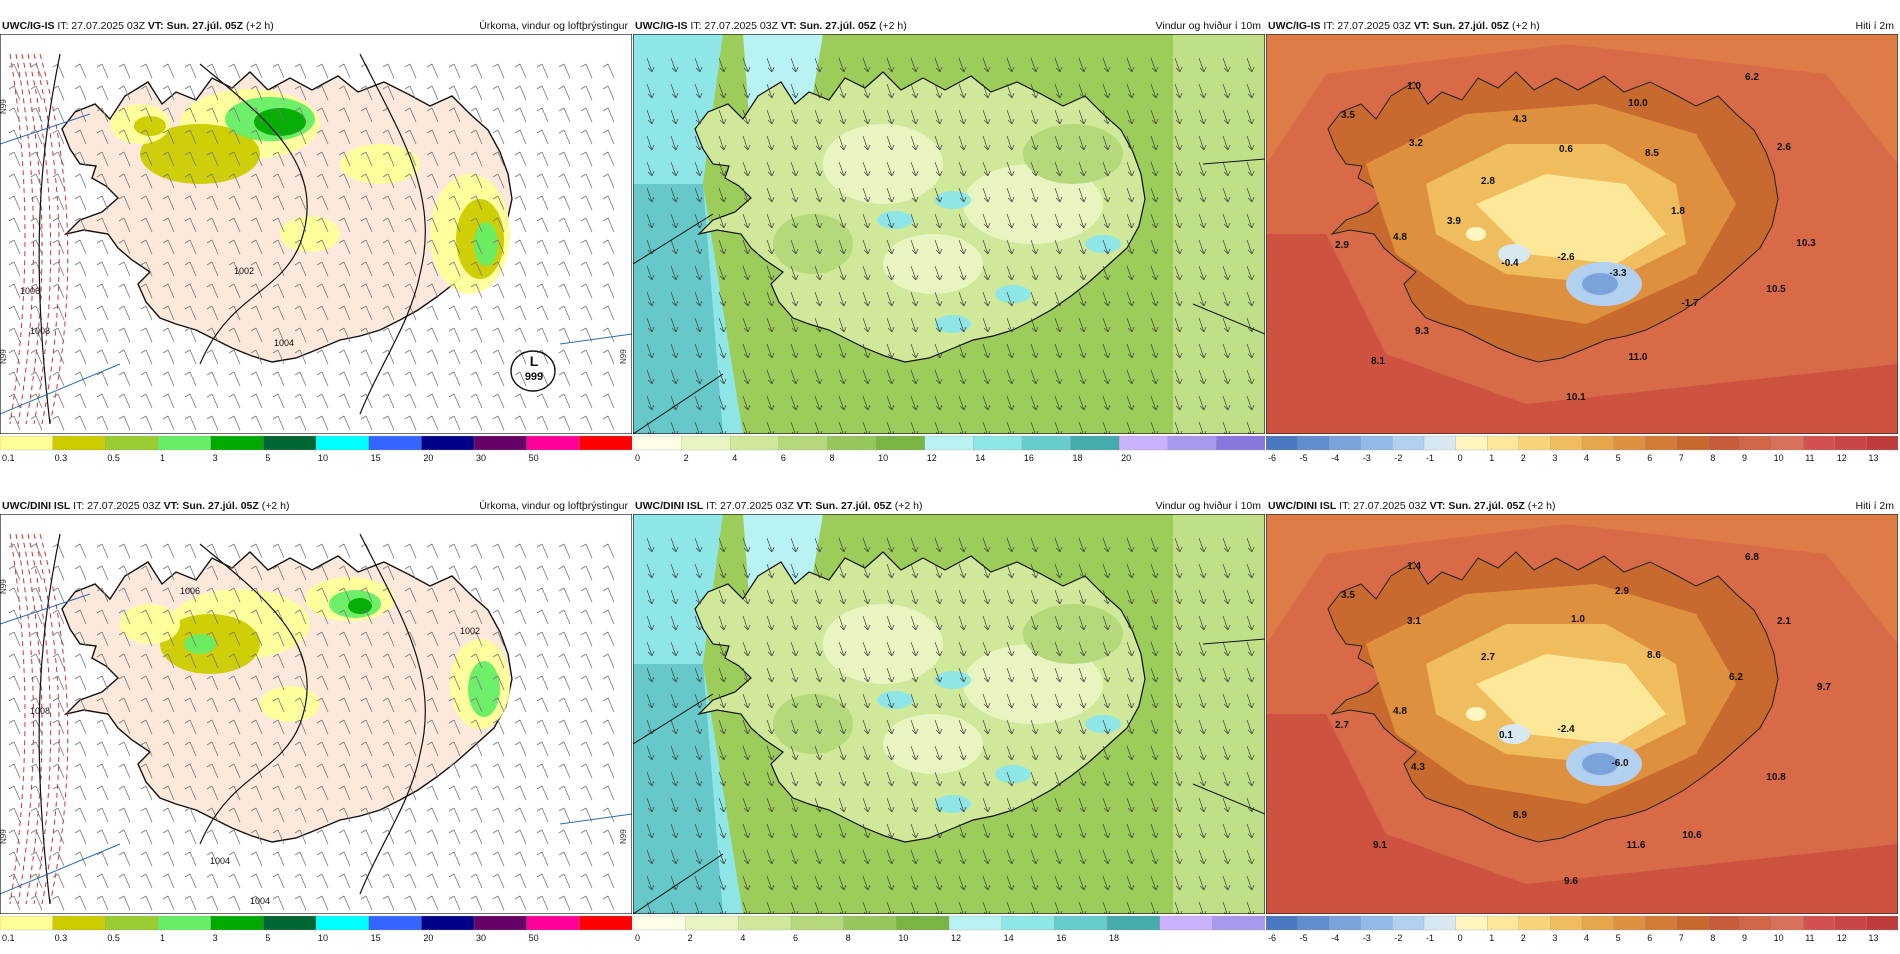 The height and width of the screenshot is (954, 1900). What do you see at coordinates (1566, 257) in the screenshot?
I see `temperature-value: -2.6` at bounding box center [1566, 257].